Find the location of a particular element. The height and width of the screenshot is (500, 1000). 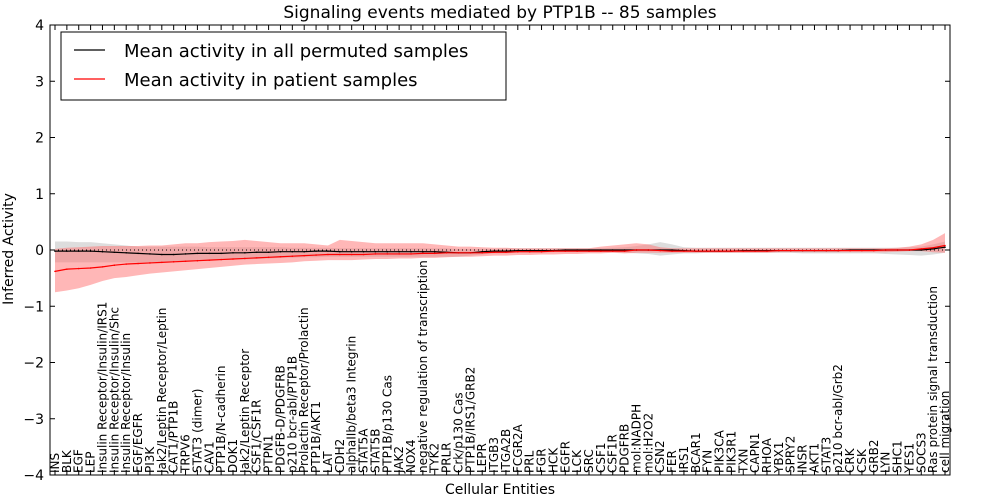

x-tick-label: PTPN1 is located at coordinates (269, 454).